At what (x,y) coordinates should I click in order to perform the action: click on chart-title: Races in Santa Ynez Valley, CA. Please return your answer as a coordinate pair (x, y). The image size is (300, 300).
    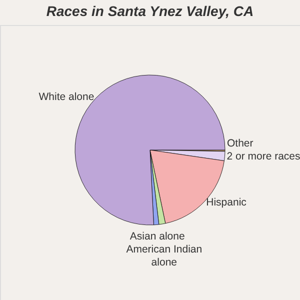
    Looking at the image, I should click on (150, 11).